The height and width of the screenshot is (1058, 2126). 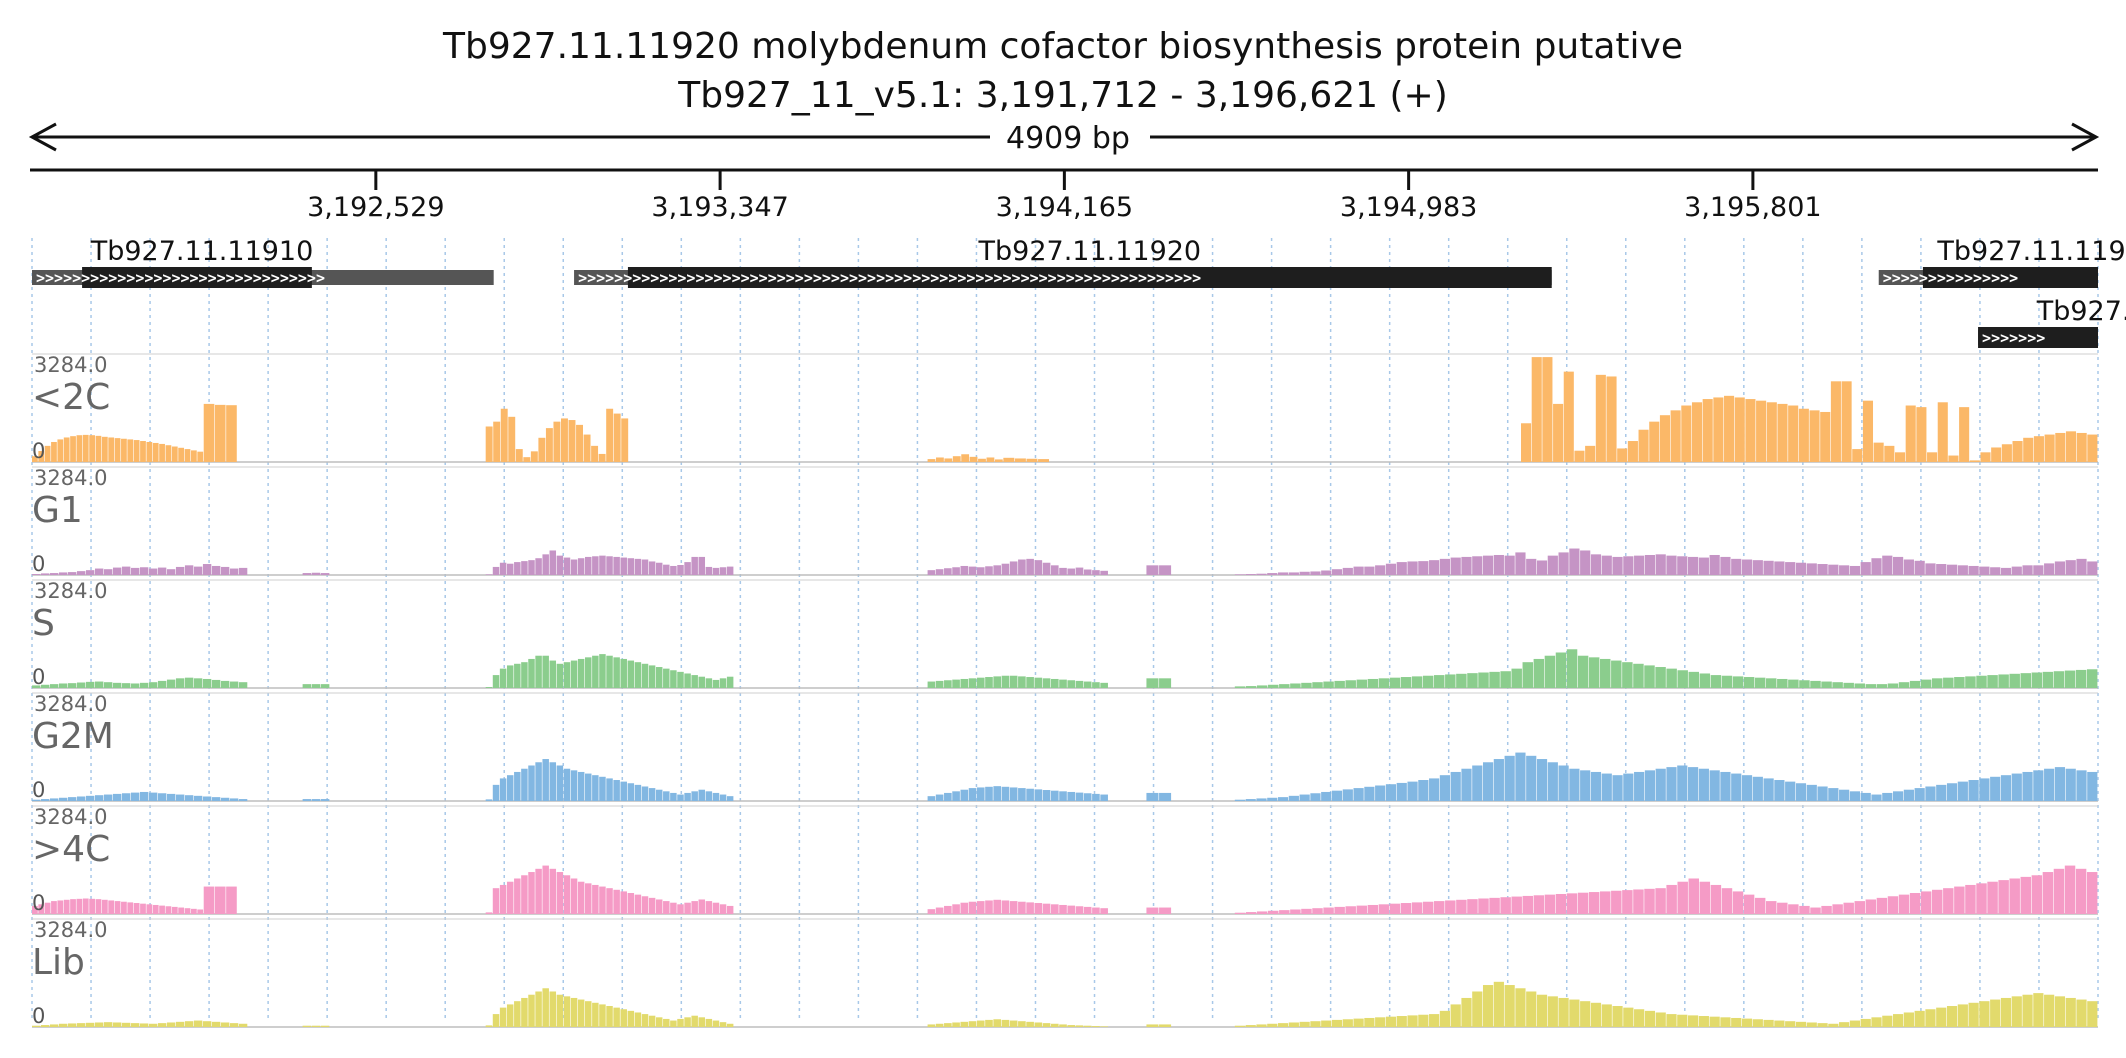 I want to click on coverage-track: 3284.0<2C 0, so click(x=1065, y=408).